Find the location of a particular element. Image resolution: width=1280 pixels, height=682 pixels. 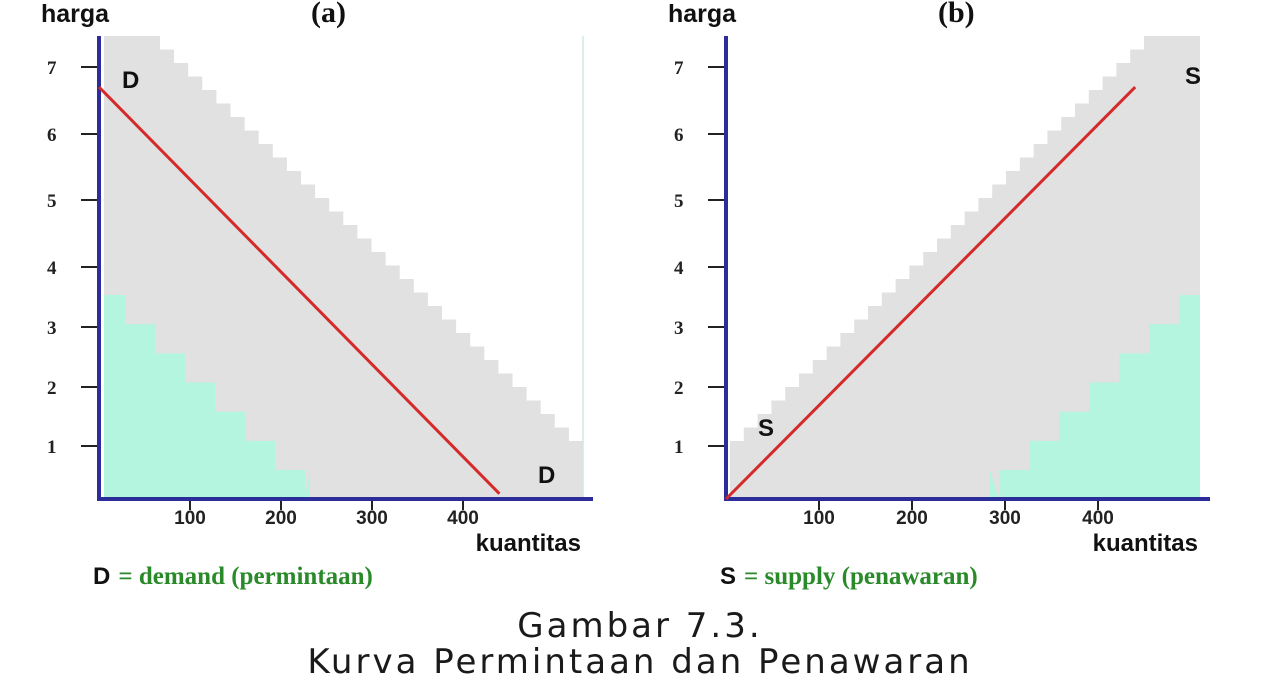

panel-b-y-ticks: 1 2 3 4 5 6 7 is located at coordinates (699, 258).